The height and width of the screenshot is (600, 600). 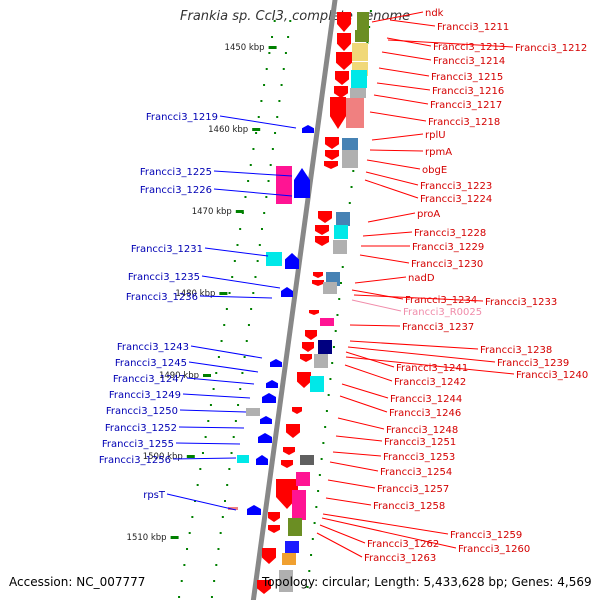 I want to click on gene-label-francci3-1254: Francci3_1254, so click(x=390, y=469).